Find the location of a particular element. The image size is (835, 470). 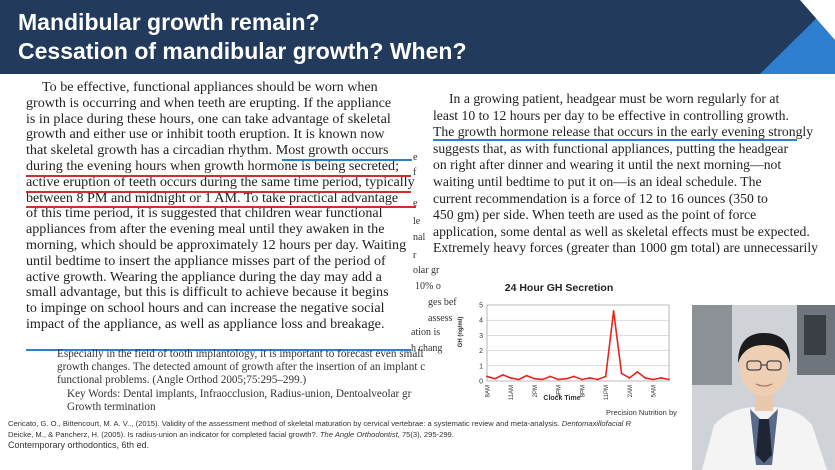

image-credit: Precision Nutrition by is located at coordinates (641, 412).